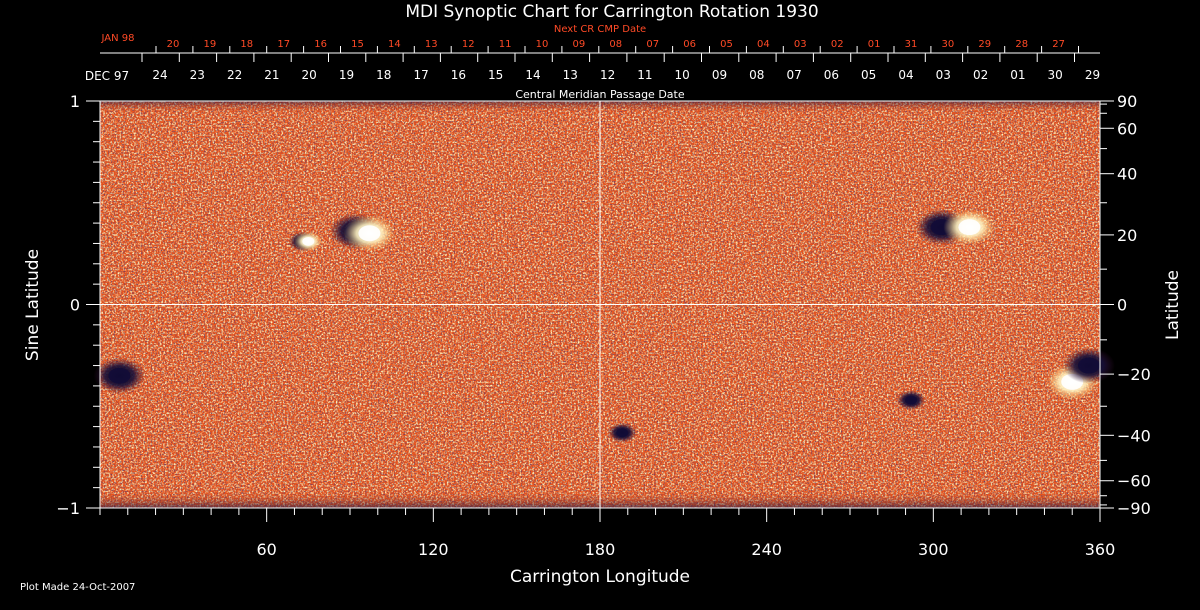 The height and width of the screenshot is (610, 1200). I want to click on top-date-17: 07, so click(793, 75).